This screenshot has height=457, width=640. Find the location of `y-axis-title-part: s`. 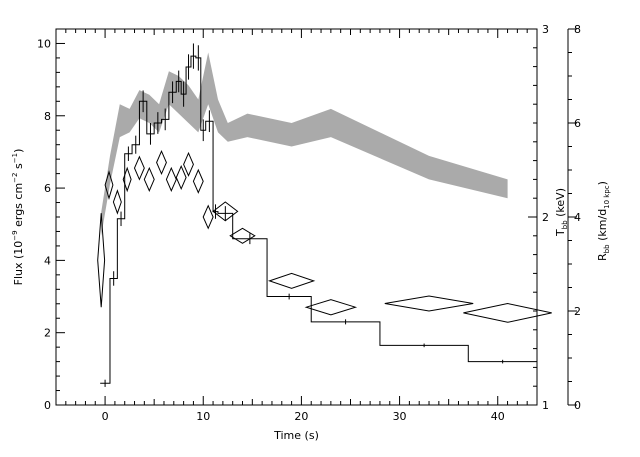

y-axis-title-part: s is located at coordinates (18, 167).